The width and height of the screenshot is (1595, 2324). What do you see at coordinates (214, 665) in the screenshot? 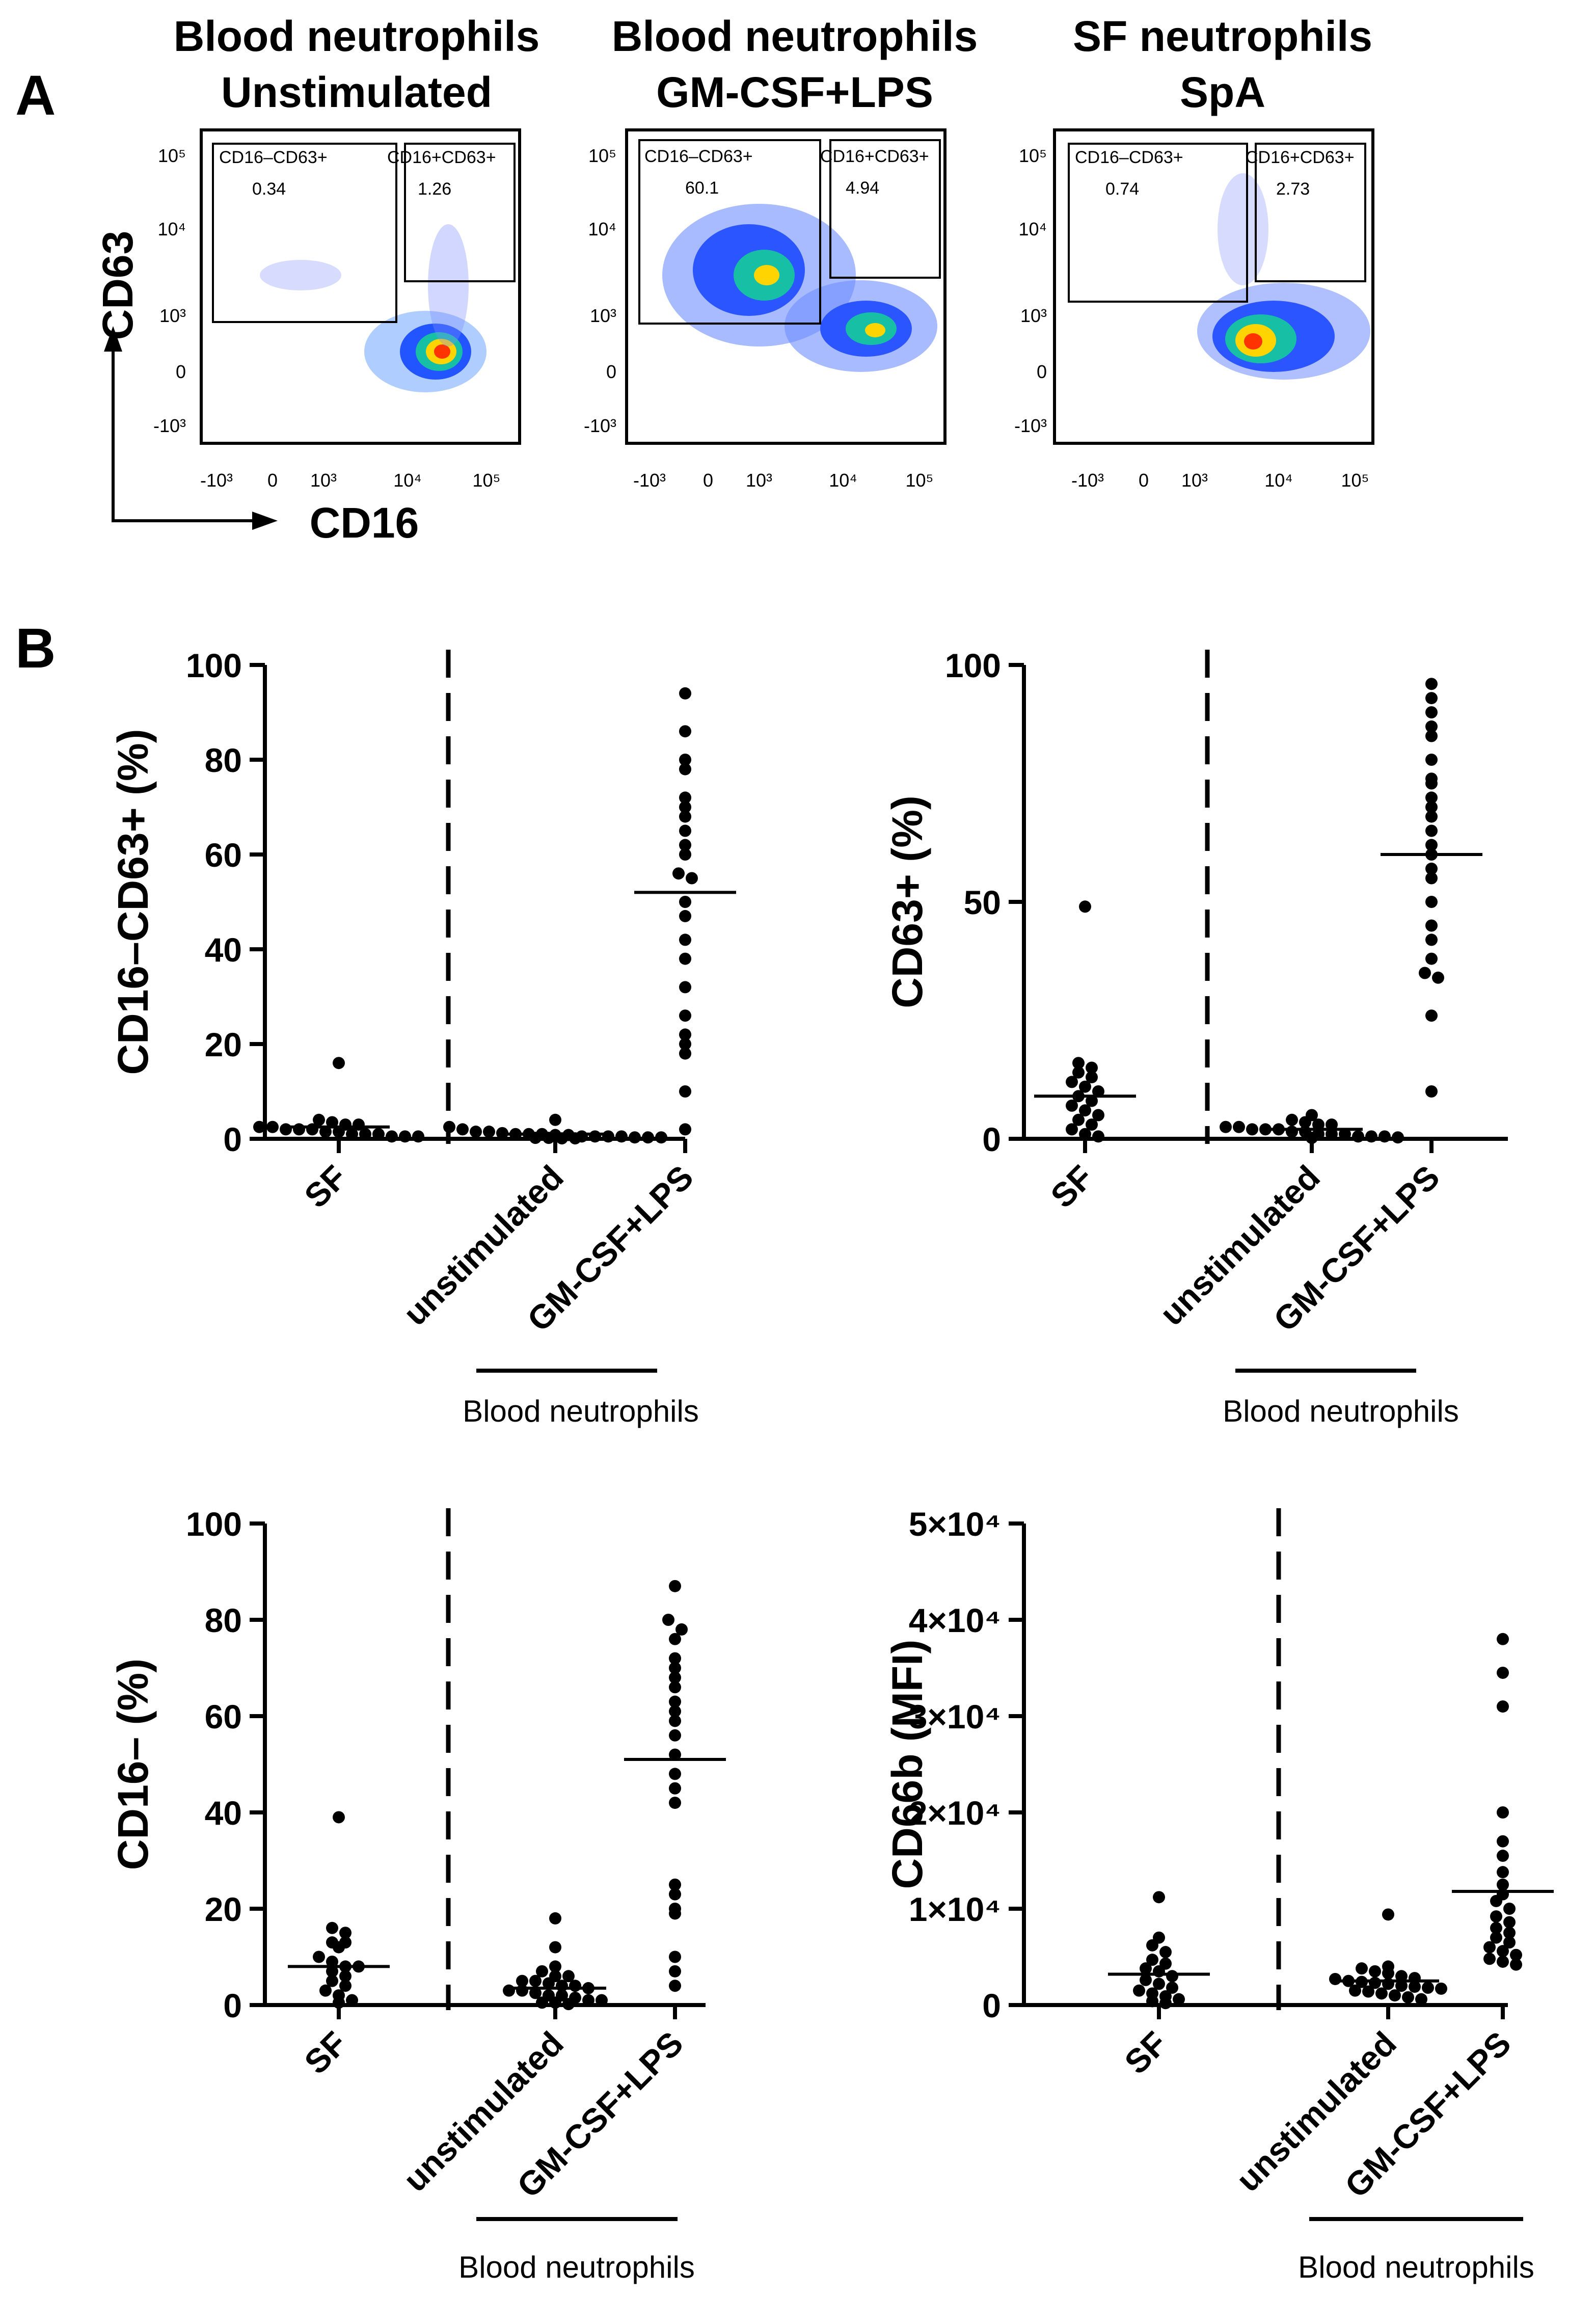
I see `dotplot-1-ytick-label: 100` at bounding box center [214, 665].